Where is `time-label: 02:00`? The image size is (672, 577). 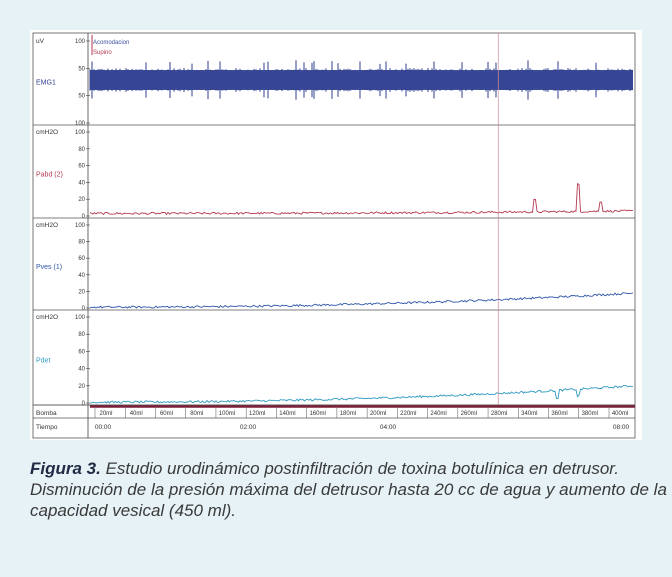
time-label: 02:00 is located at coordinates (248, 427).